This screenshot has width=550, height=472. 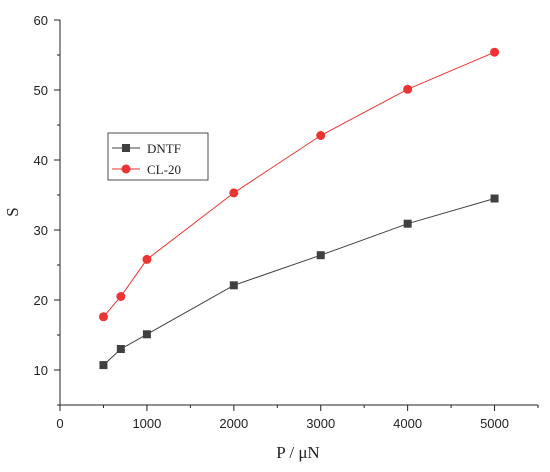 I want to click on x-ticks: 0 1000 2000 3000 4000 5000, so click(x=297, y=418).